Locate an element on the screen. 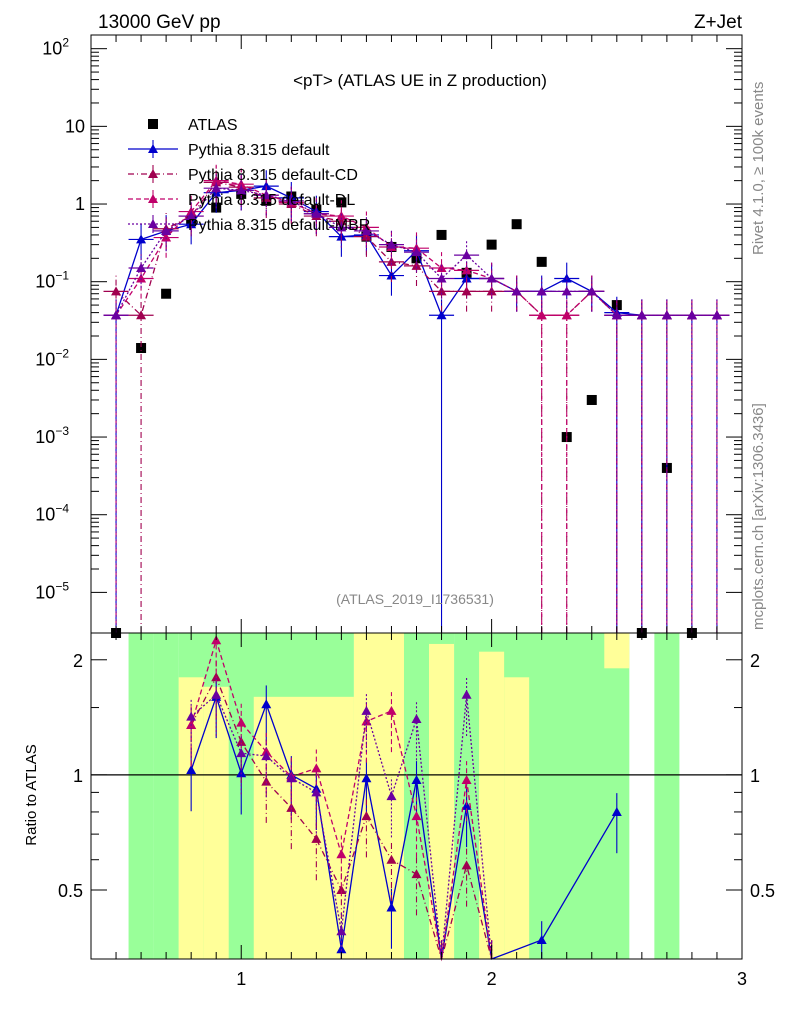 This screenshot has height=1024, width=786. ratio-y-tick-label: 2 is located at coordinates (78, 661).